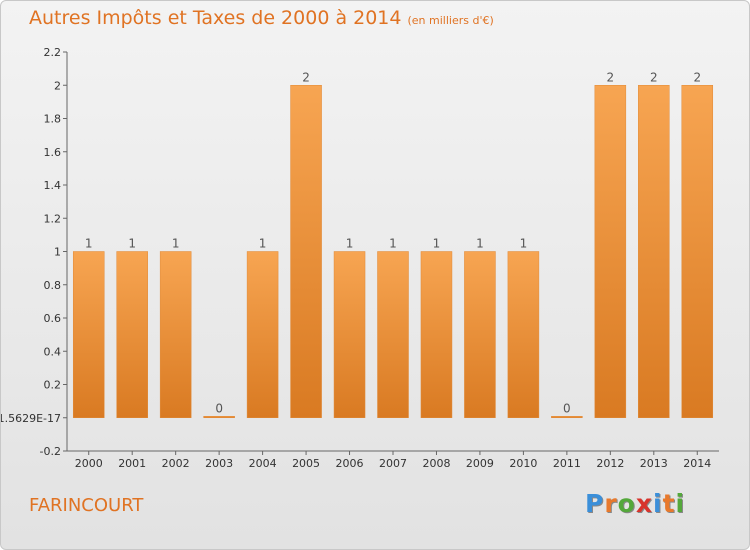  What do you see at coordinates (53, 119) in the screenshot?
I see `y-tick-label: 1.8` at bounding box center [53, 119].